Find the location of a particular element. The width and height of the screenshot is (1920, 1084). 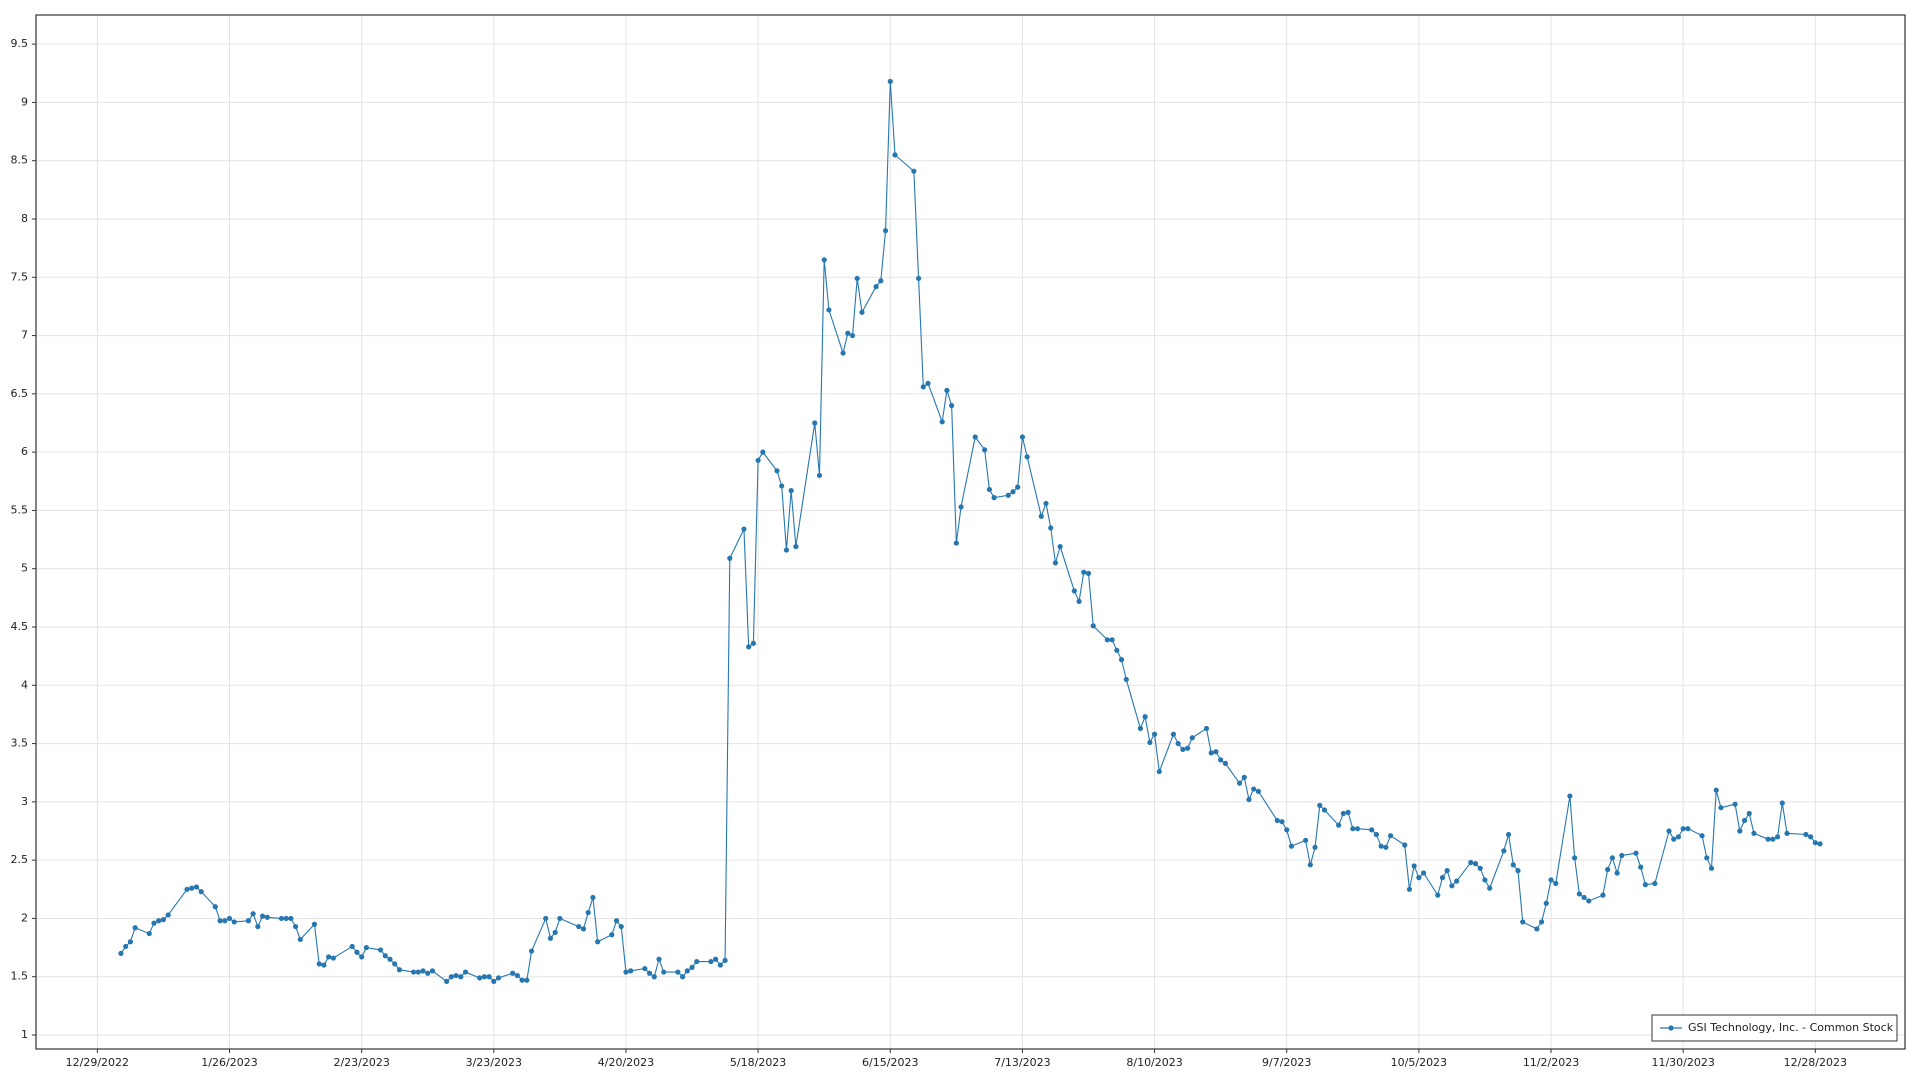

y-tick-label: 1 is located at coordinates (24, 1034).